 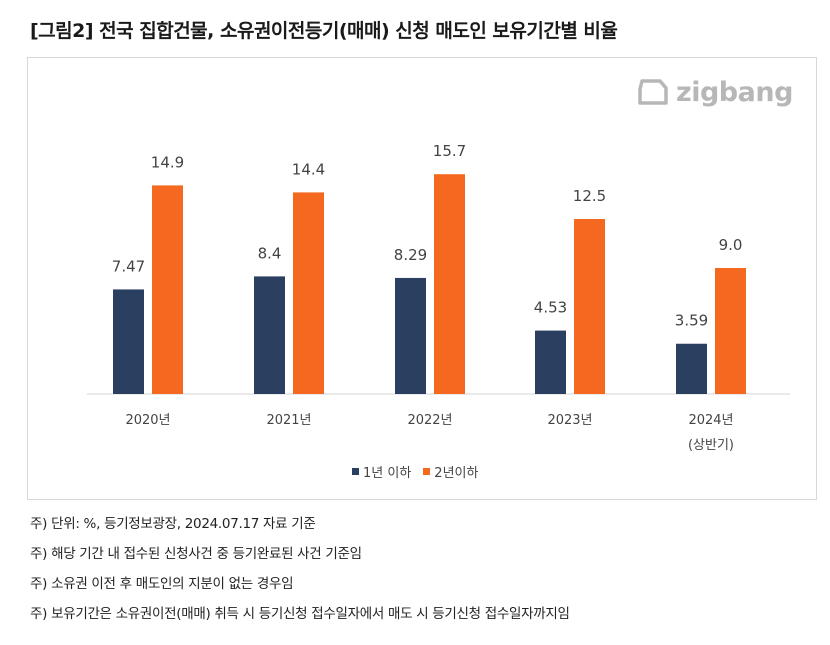 What do you see at coordinates (128, 341) in the screenshot?
I see `bar-series-1-2020년` at bounding box center [128, 341].